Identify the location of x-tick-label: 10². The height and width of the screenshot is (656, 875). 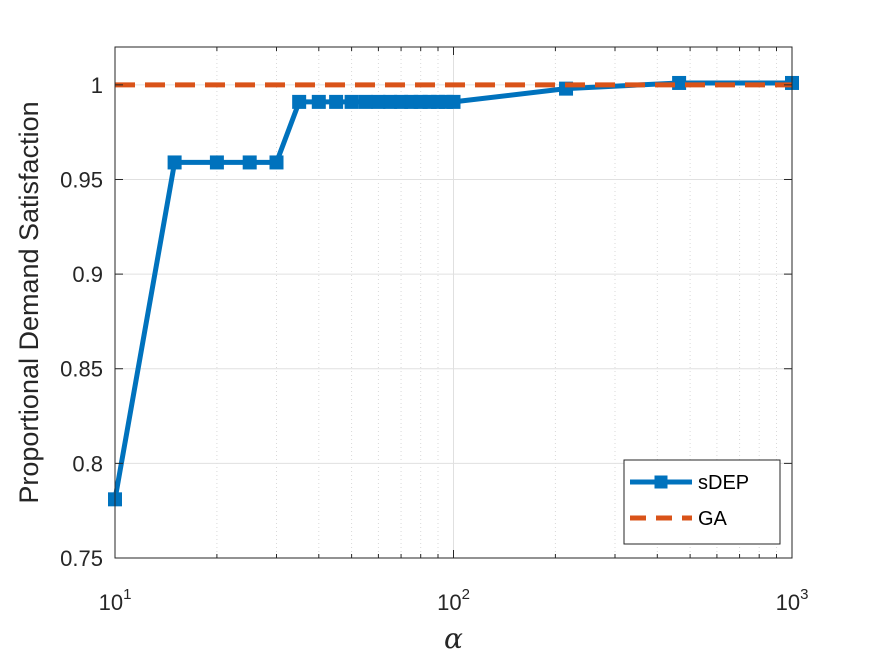
(453, 600).